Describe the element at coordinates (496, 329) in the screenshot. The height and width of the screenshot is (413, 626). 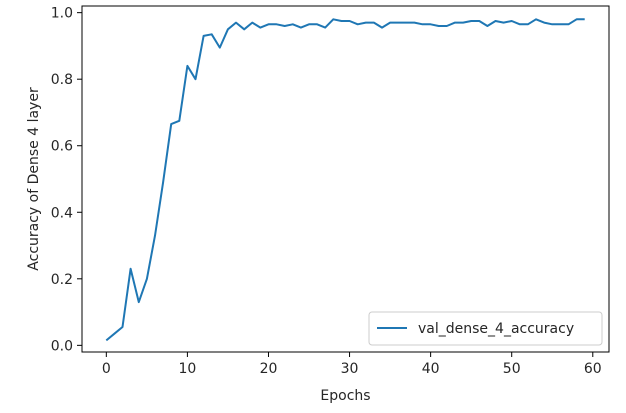
I see `legend-label: val_dense_4_accuracy` at that location.